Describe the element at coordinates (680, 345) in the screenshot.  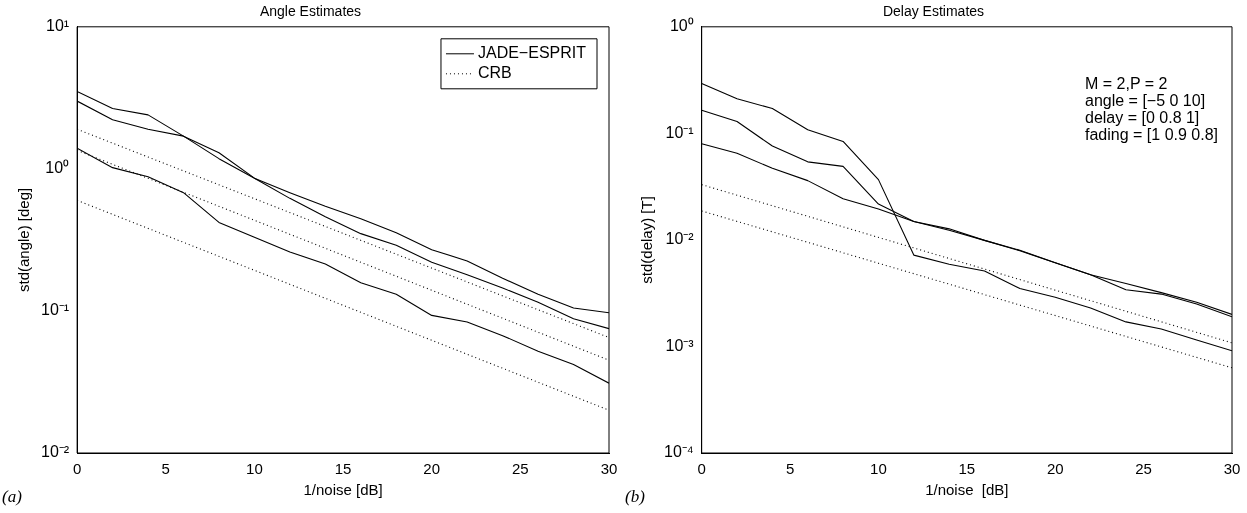
I see `y-tick-label: 10⁻³` at that location.